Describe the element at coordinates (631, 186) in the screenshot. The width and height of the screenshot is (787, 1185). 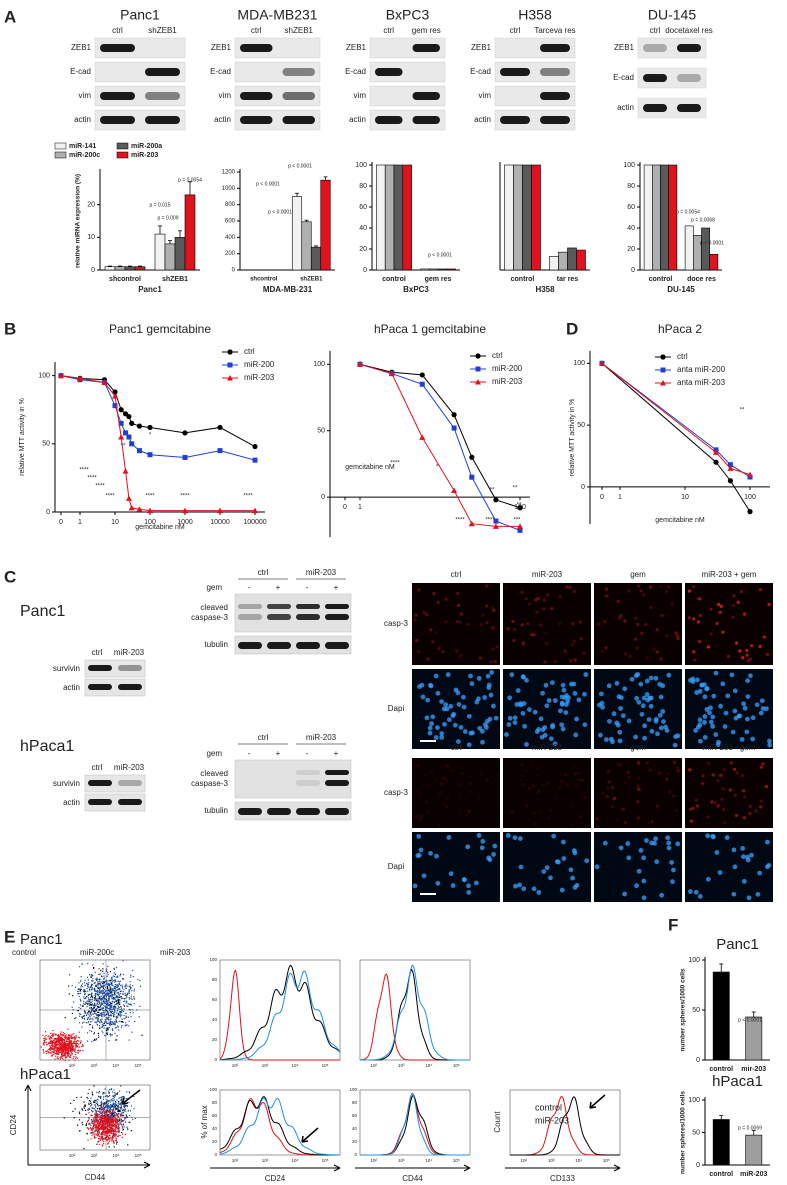
I see `y-tick-label: 80` at that location.